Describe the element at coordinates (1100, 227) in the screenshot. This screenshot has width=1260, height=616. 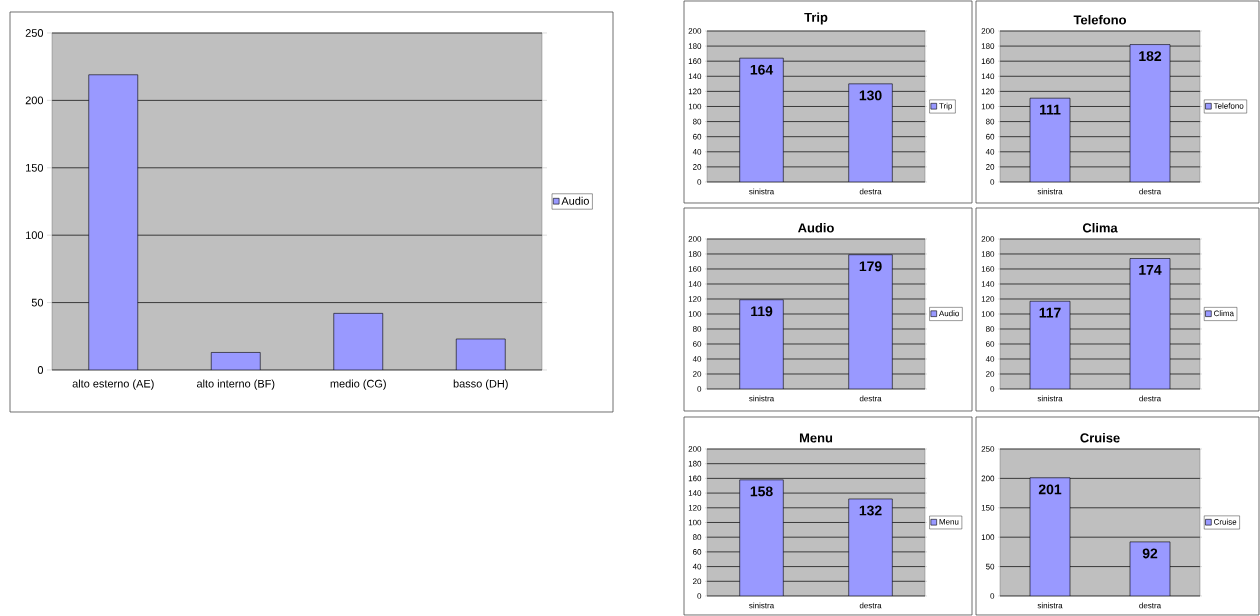
I see `chart-title: Clima` at that location.